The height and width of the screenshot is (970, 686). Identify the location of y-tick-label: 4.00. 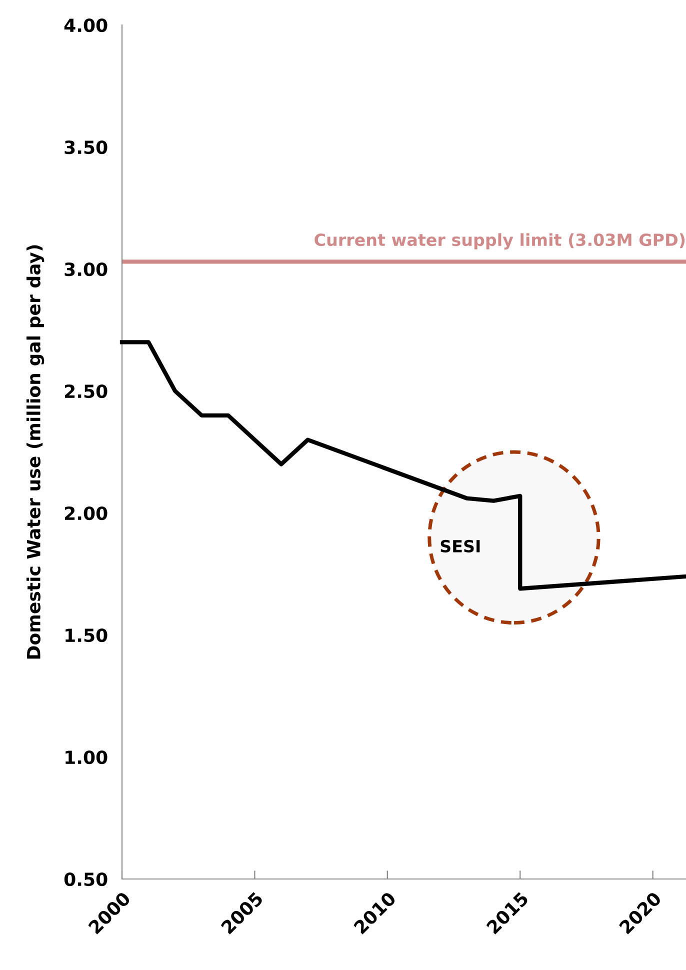
(86, 25).